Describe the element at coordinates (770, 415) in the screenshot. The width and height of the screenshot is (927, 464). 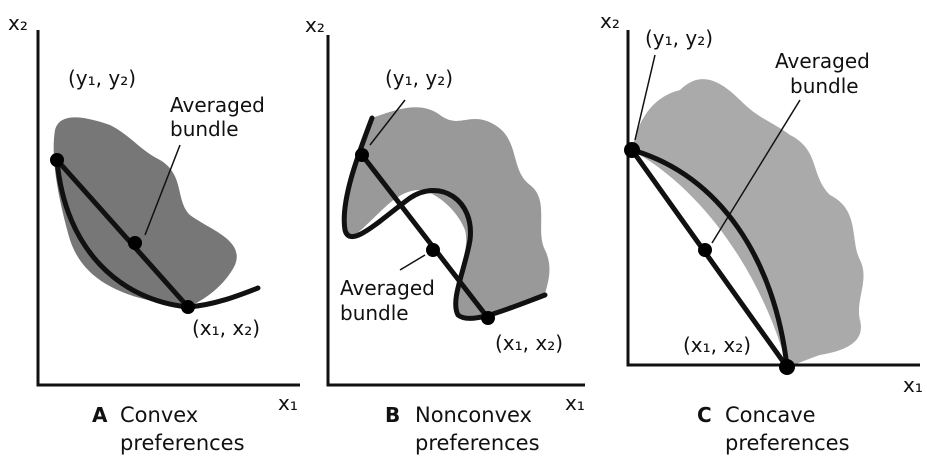
I see `caption: Concave` at that location.